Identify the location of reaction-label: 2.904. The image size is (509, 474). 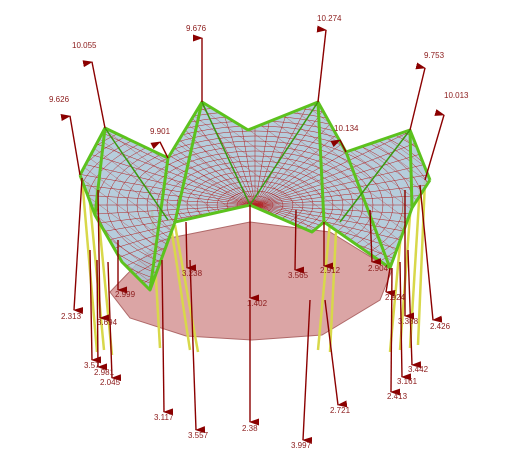
(378, 268).